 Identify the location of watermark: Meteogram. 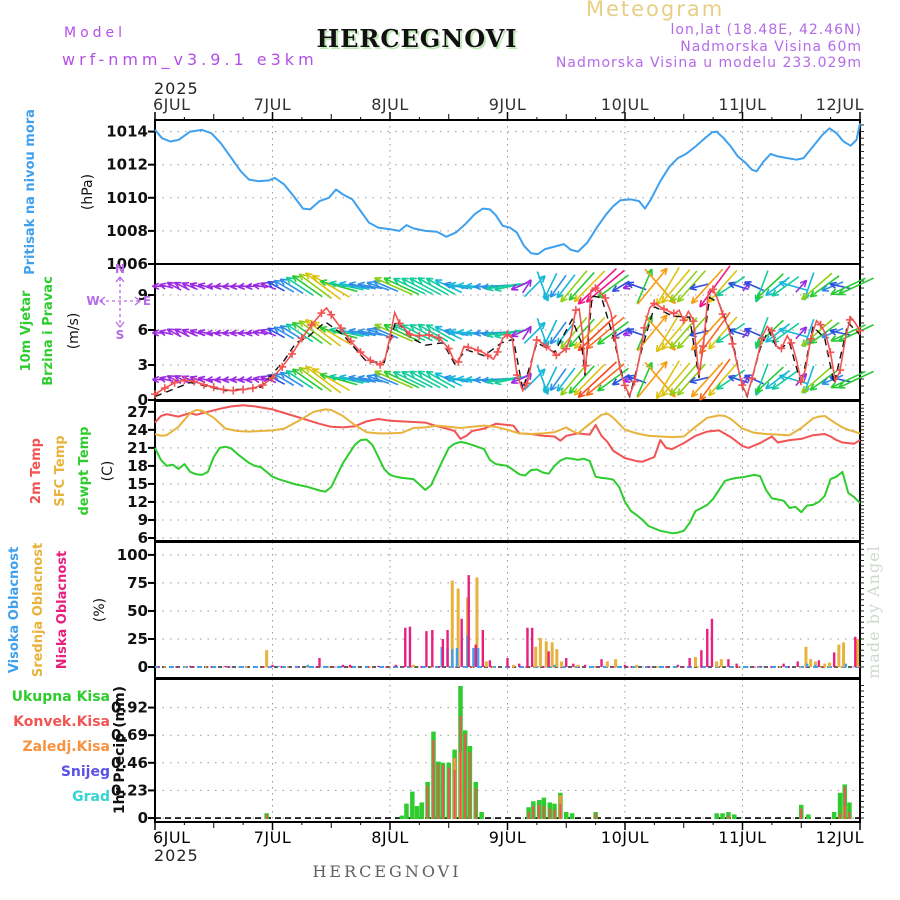
(655, 10).